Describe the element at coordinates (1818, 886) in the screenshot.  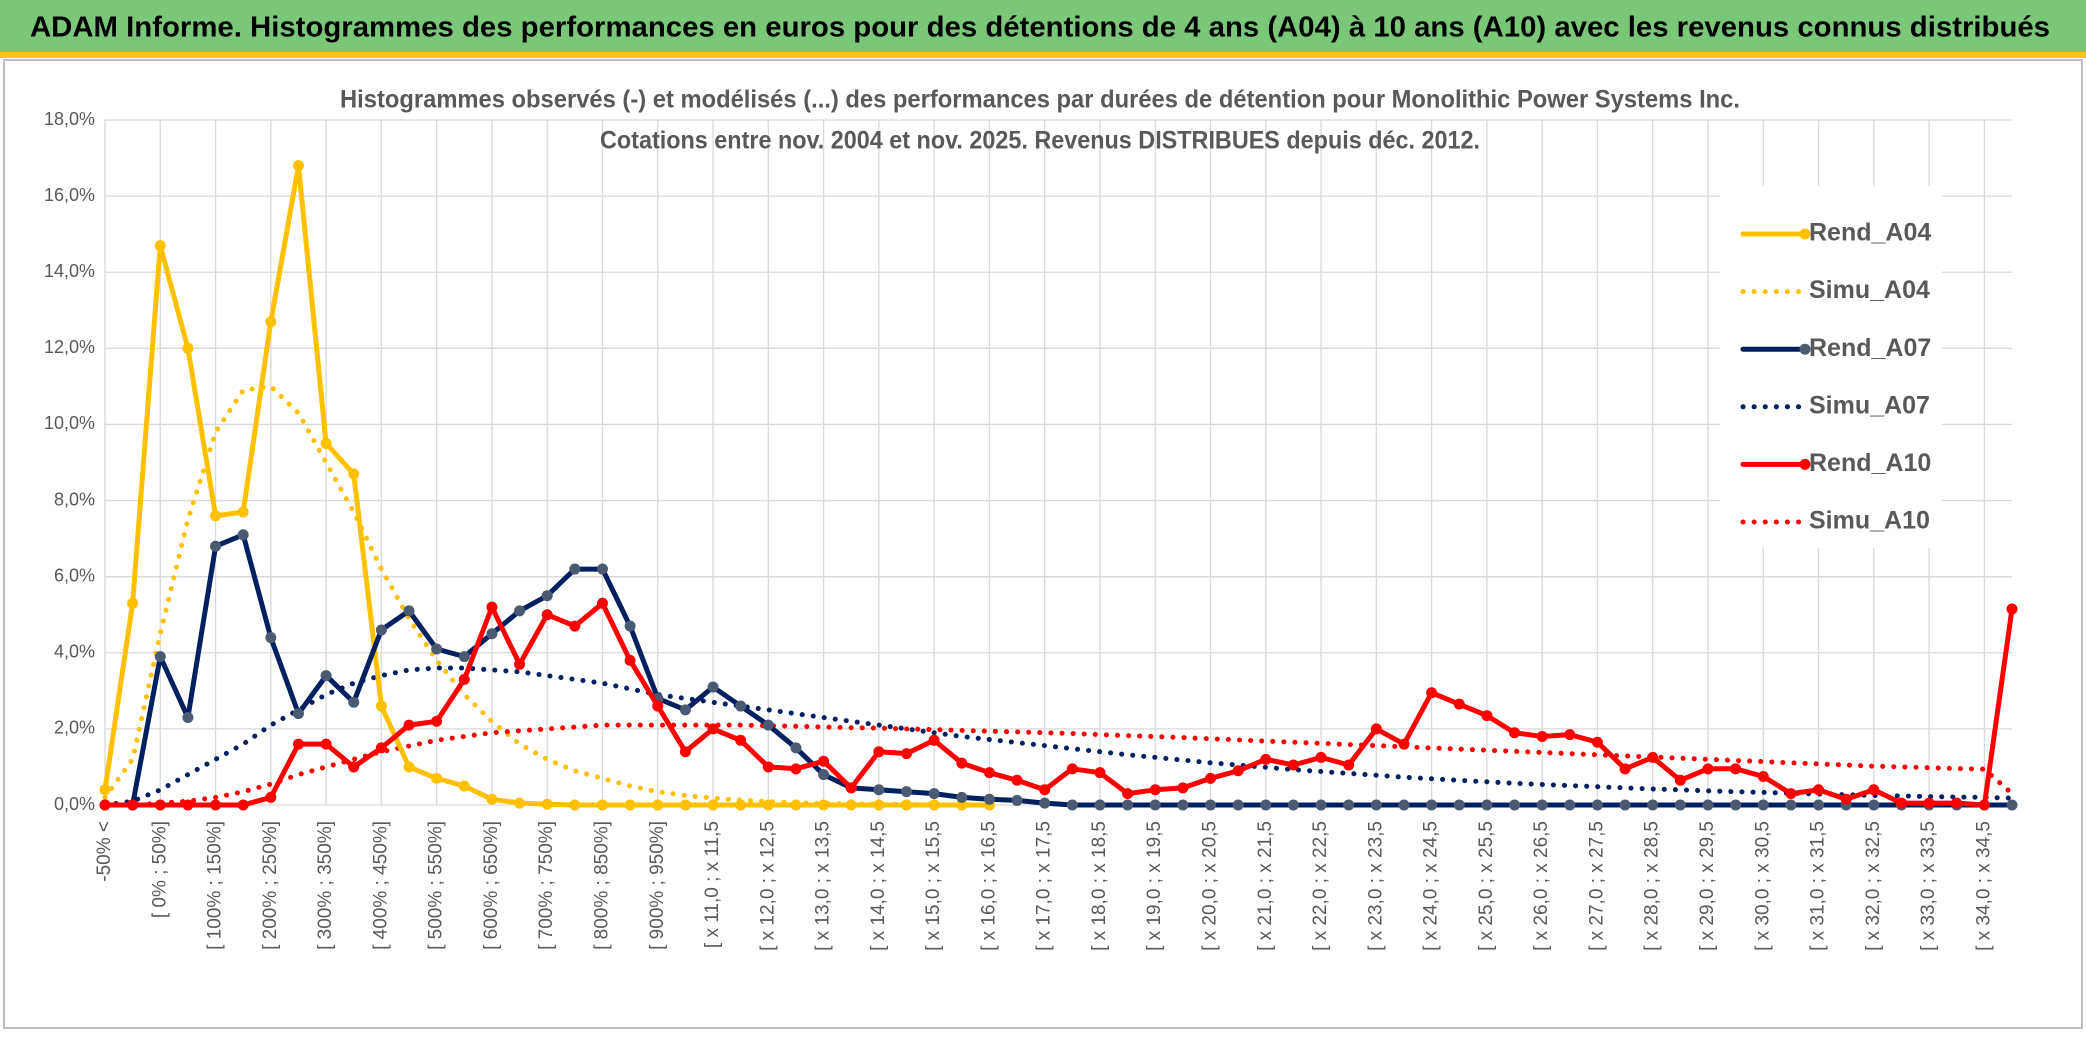
I see `x-tick-label: [ x 31,0 ; x 31,5` at that location.